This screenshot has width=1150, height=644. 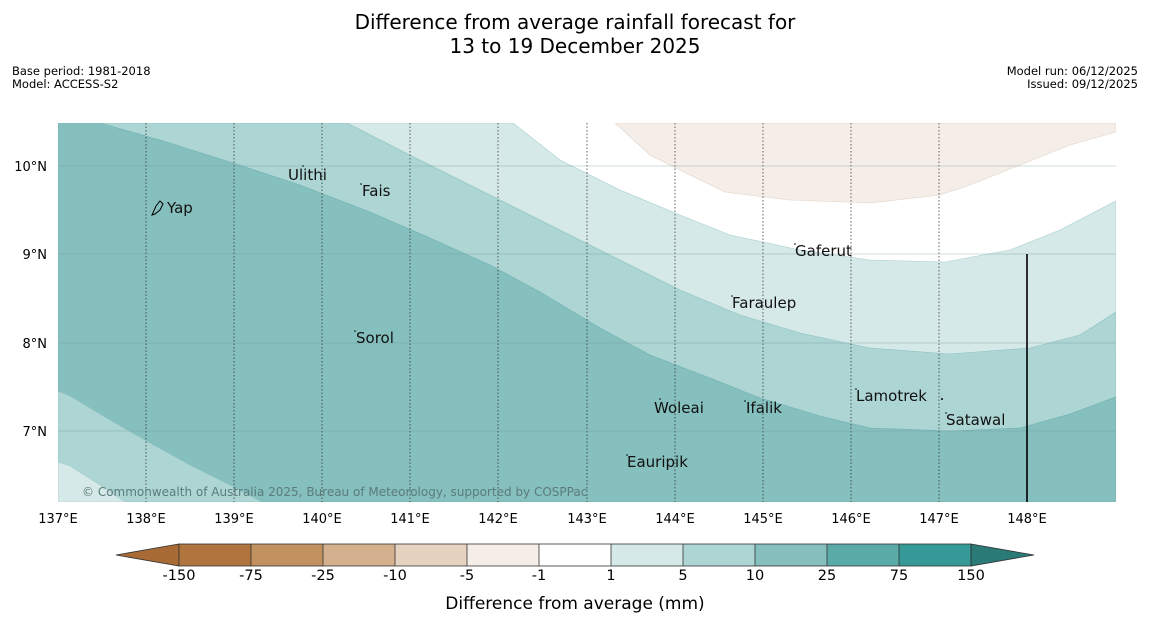 I want to click on place-label-woleai: Woleai, so click(x=679, y=408).